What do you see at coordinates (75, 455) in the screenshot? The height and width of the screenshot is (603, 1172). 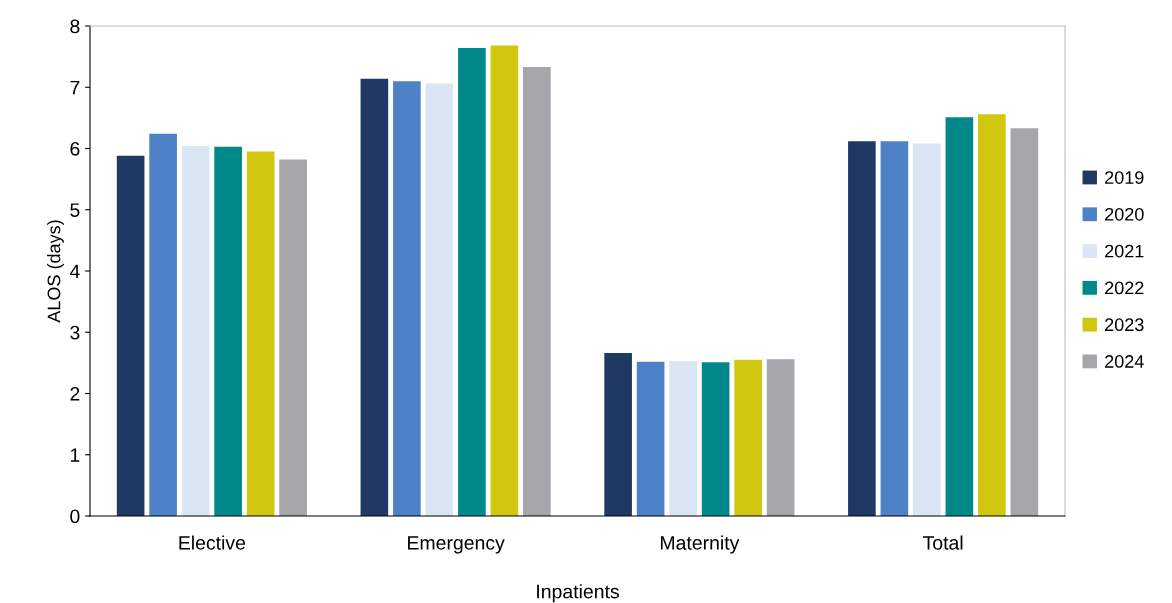 I see `y-tick-label: 1` at bounding box center [75, 455].